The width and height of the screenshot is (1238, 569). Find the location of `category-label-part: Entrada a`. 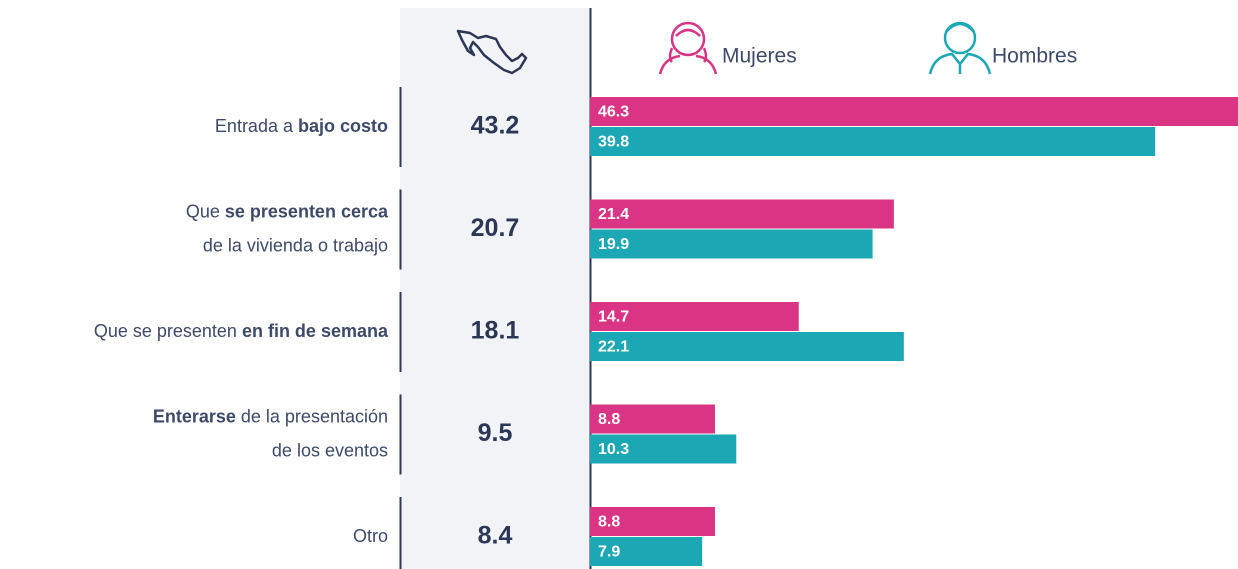

category-label-part: Entrada a is located at coordinates (256, 126).